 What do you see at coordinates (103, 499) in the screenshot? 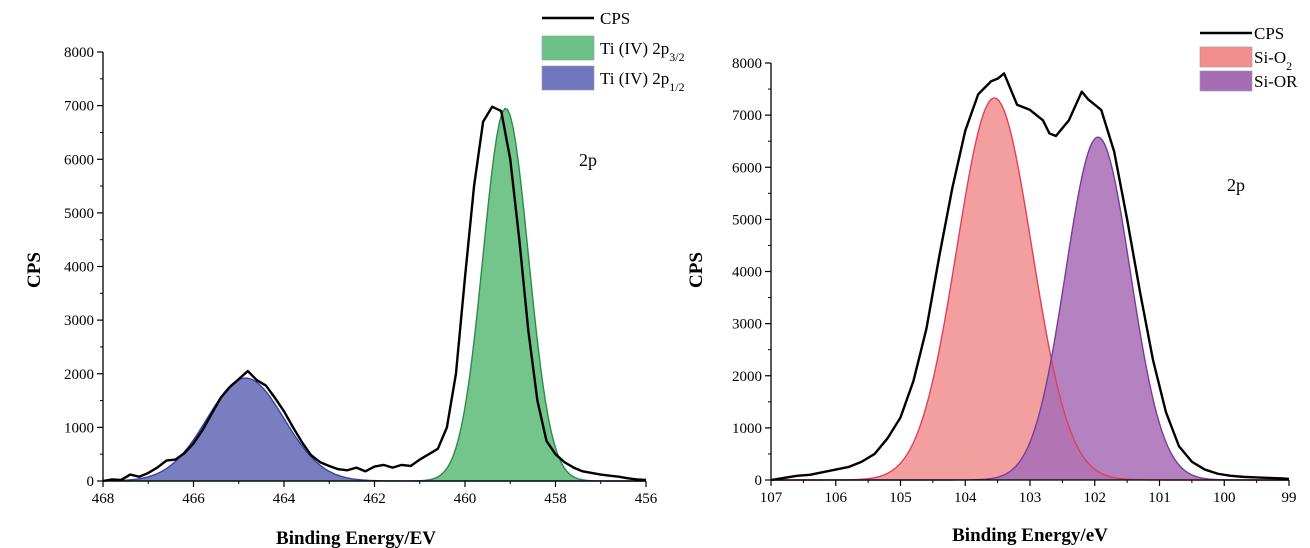
I see `x-tick-label: 468` at bounding box center [103, 499].